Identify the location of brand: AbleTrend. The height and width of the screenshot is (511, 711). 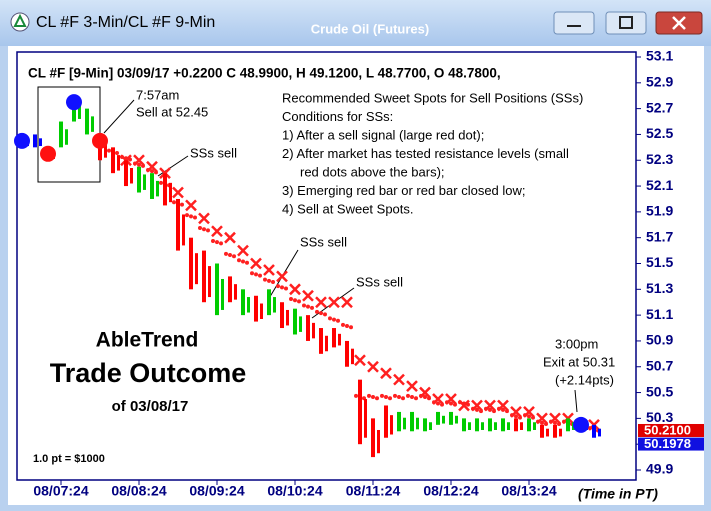
(147, 340).